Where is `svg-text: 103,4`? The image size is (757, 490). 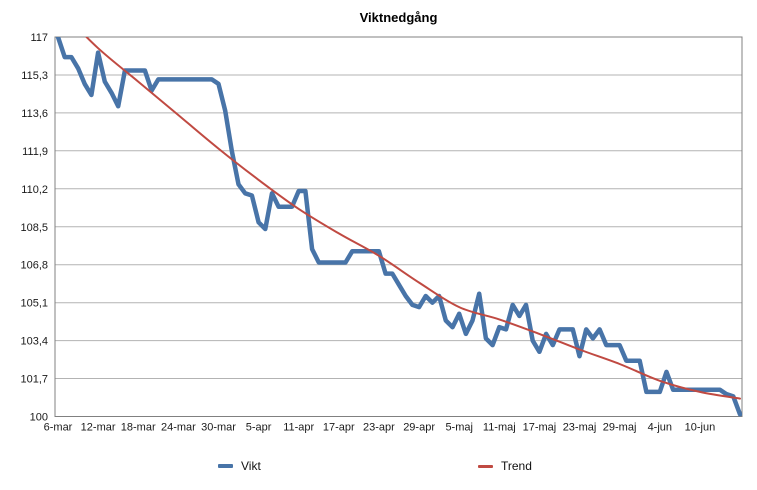
svg-text: 103,4 is located at coordinates (34, 342).